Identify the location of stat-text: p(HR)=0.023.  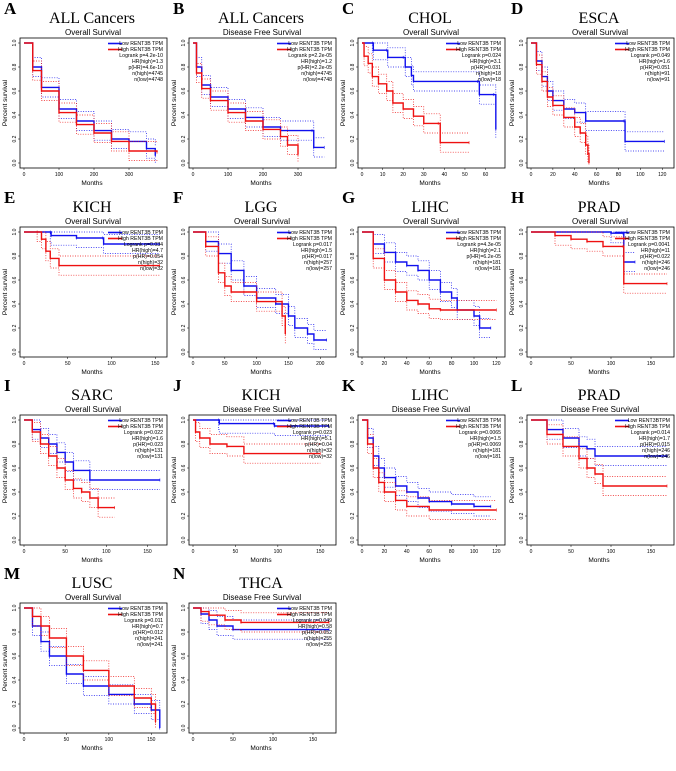
(148, 445).